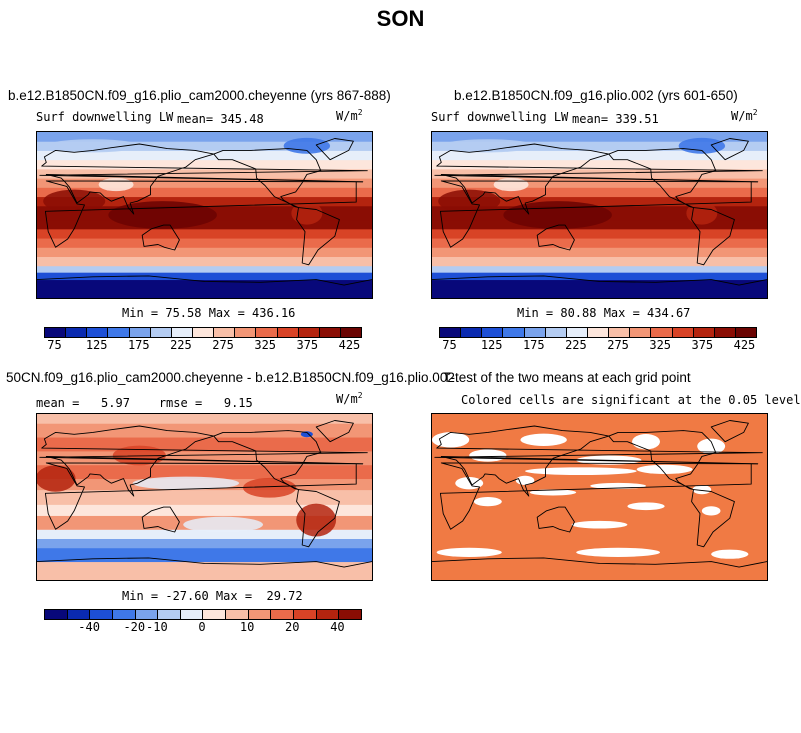  I want to click on colorbar-tick-label: 325, so click(660, 345).